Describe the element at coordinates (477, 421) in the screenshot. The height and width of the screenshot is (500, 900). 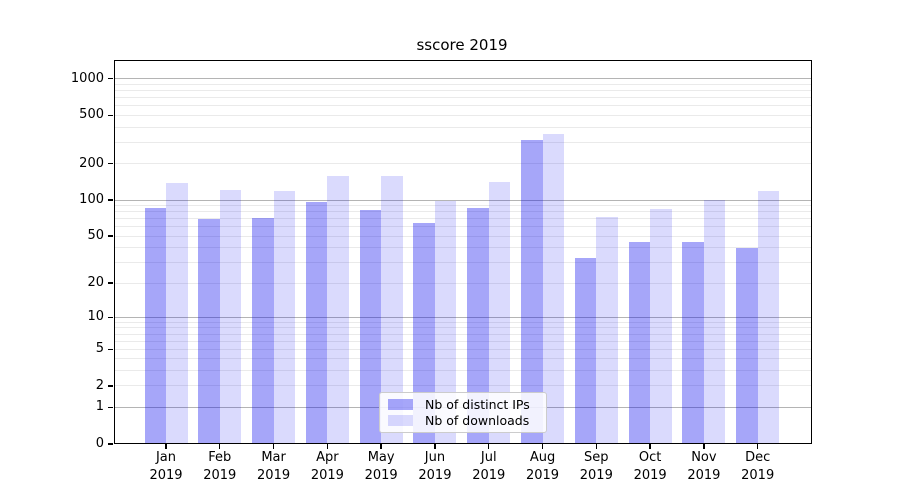
I see `legend-label-downloads: Nb of downloads` at that location.